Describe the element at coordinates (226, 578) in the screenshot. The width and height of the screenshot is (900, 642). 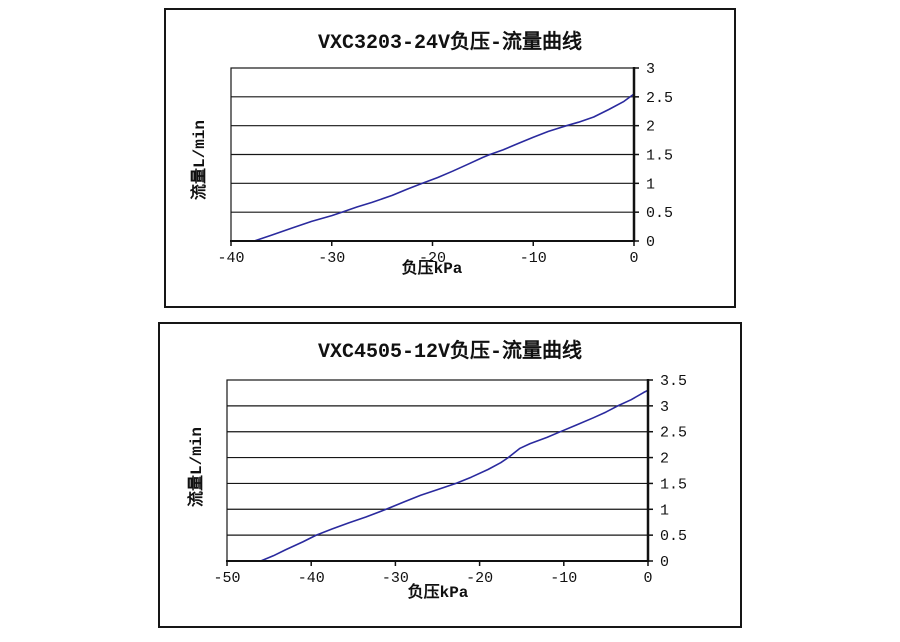
I see `x-tick-label: -50` at that location.